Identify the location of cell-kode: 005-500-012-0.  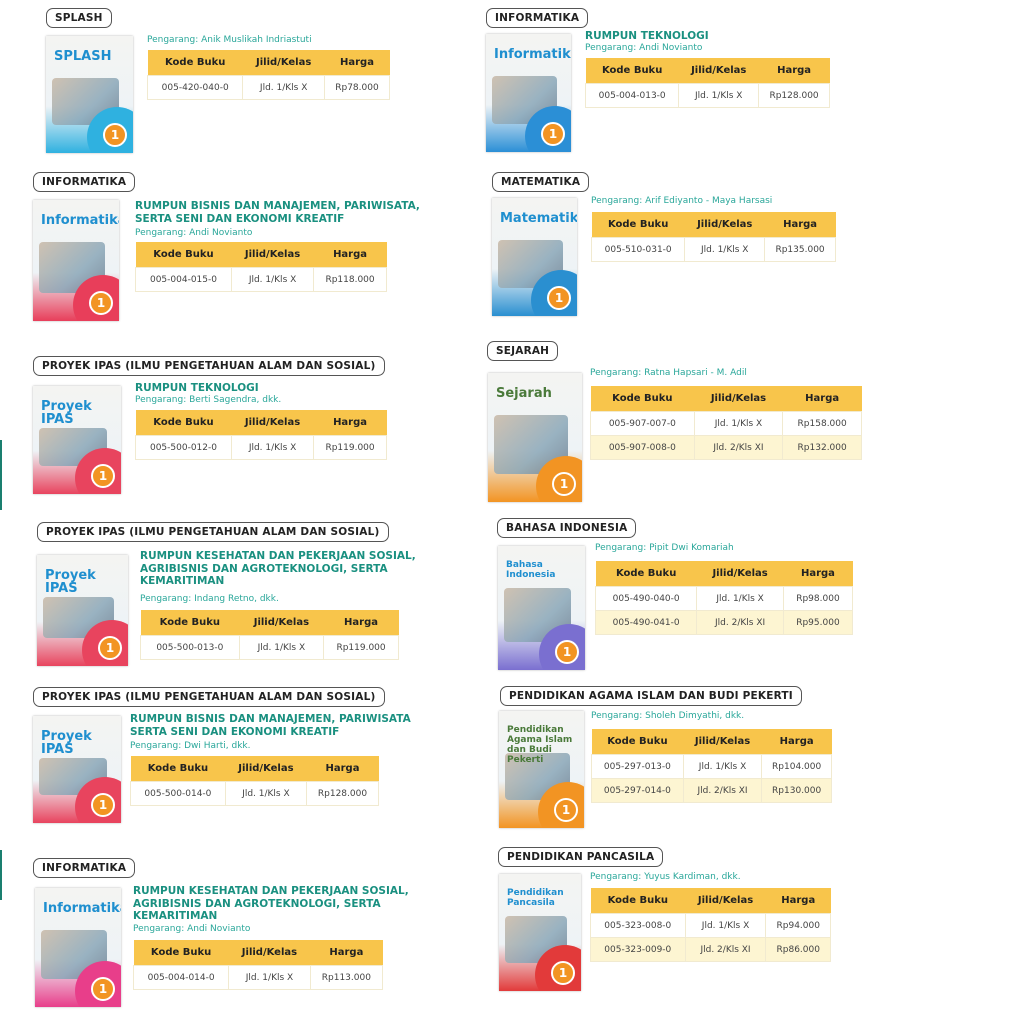
(183, 447).